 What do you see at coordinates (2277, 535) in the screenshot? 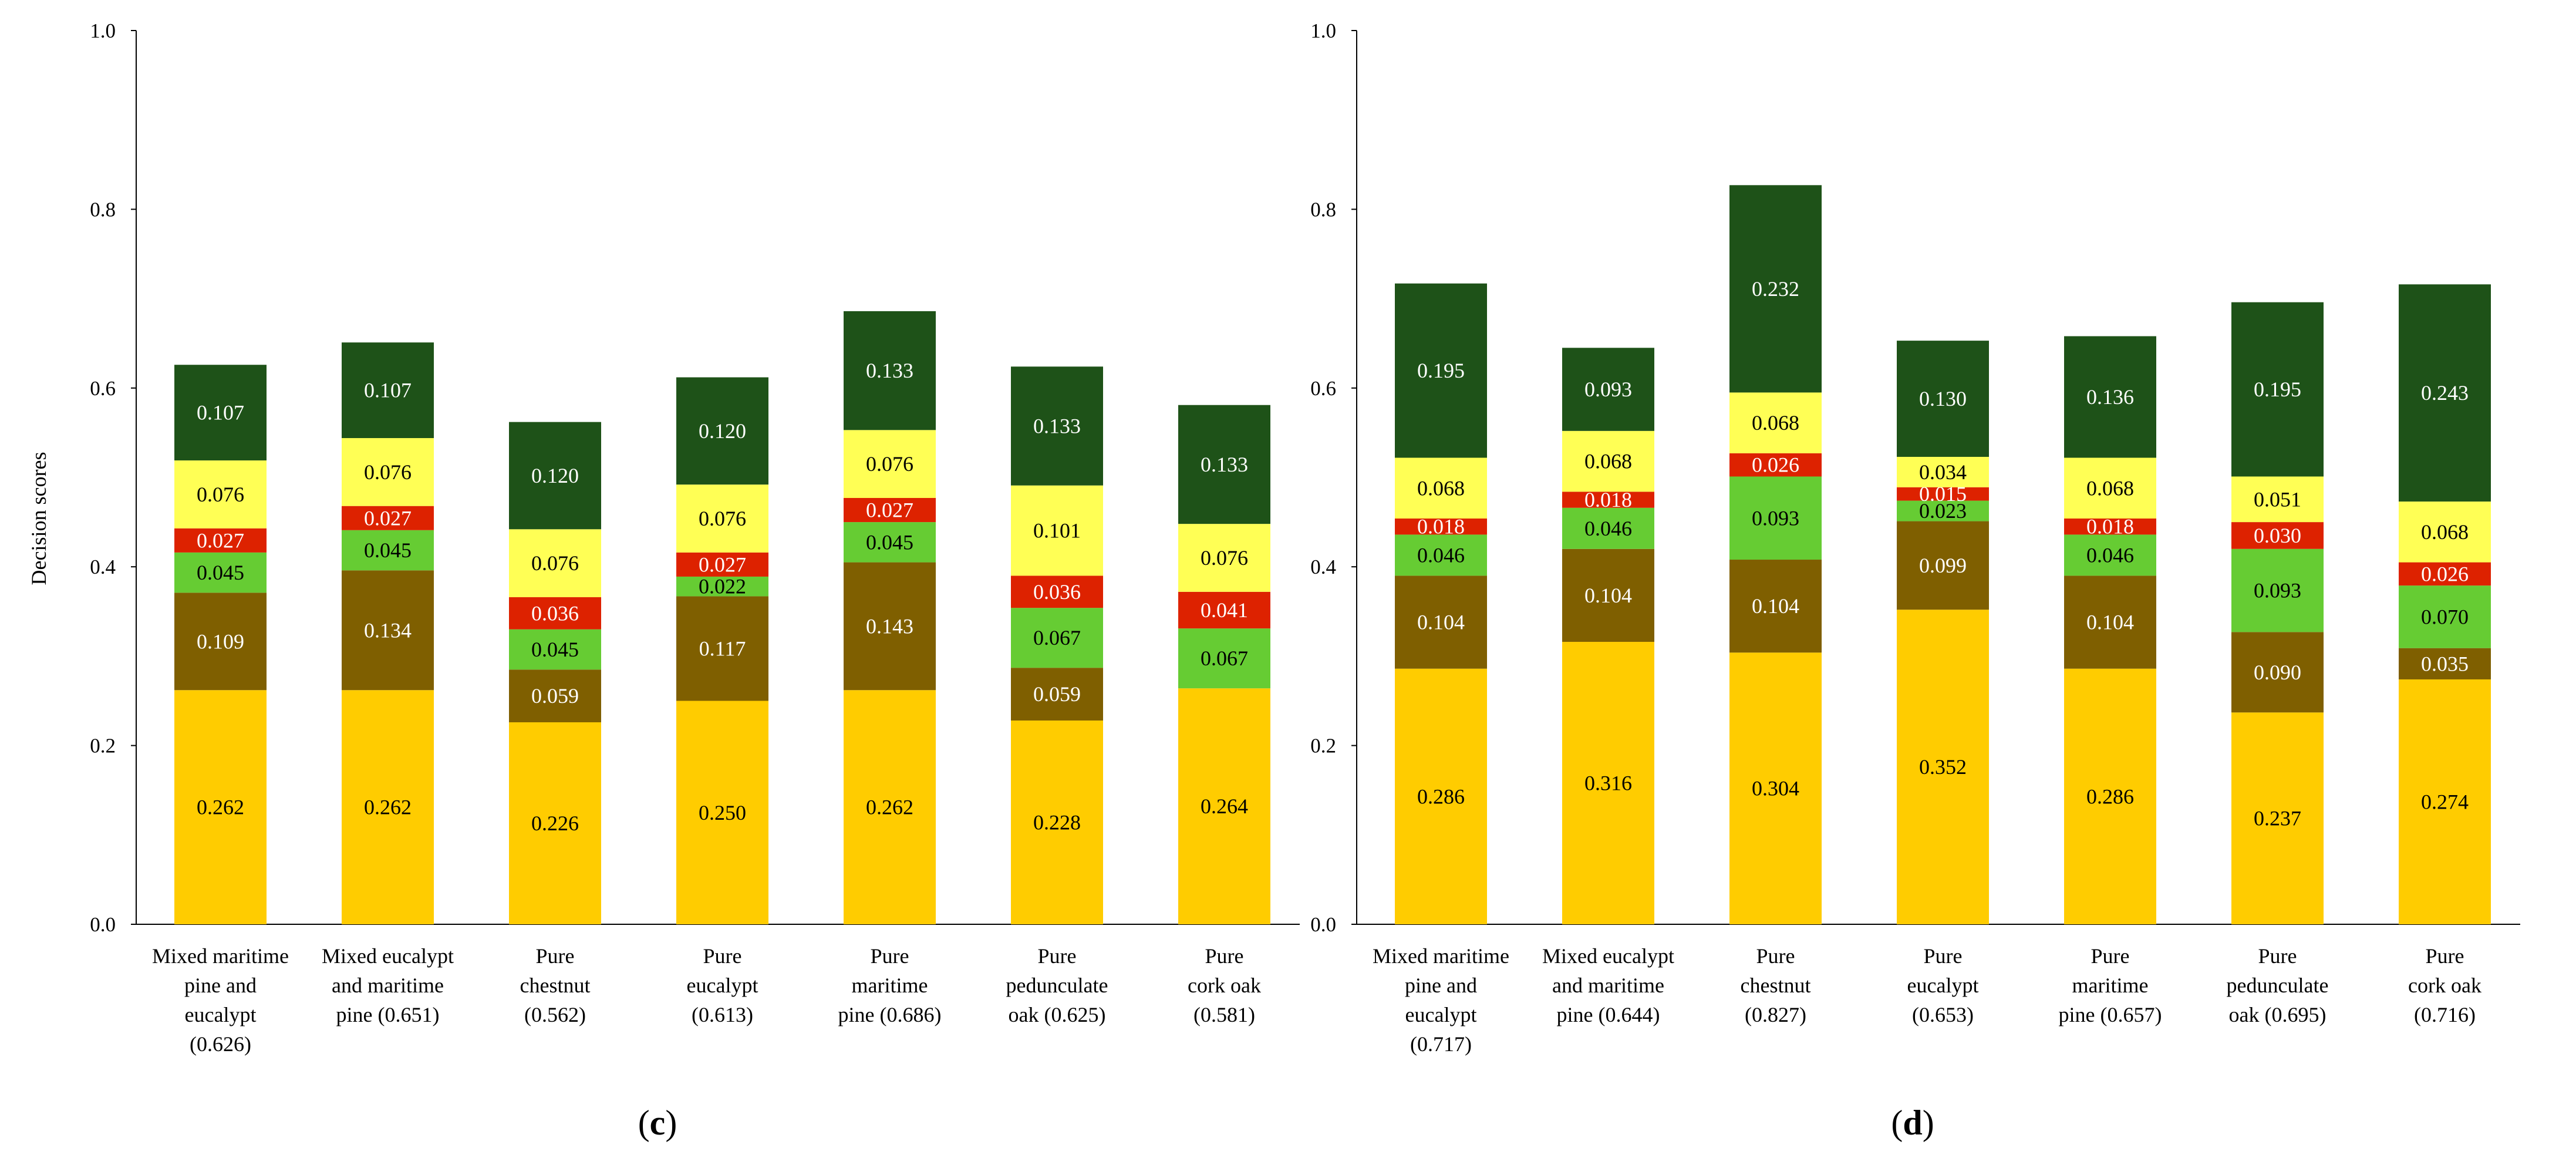
I see `data-label: 0.030` at bounding box center [2277, 535].